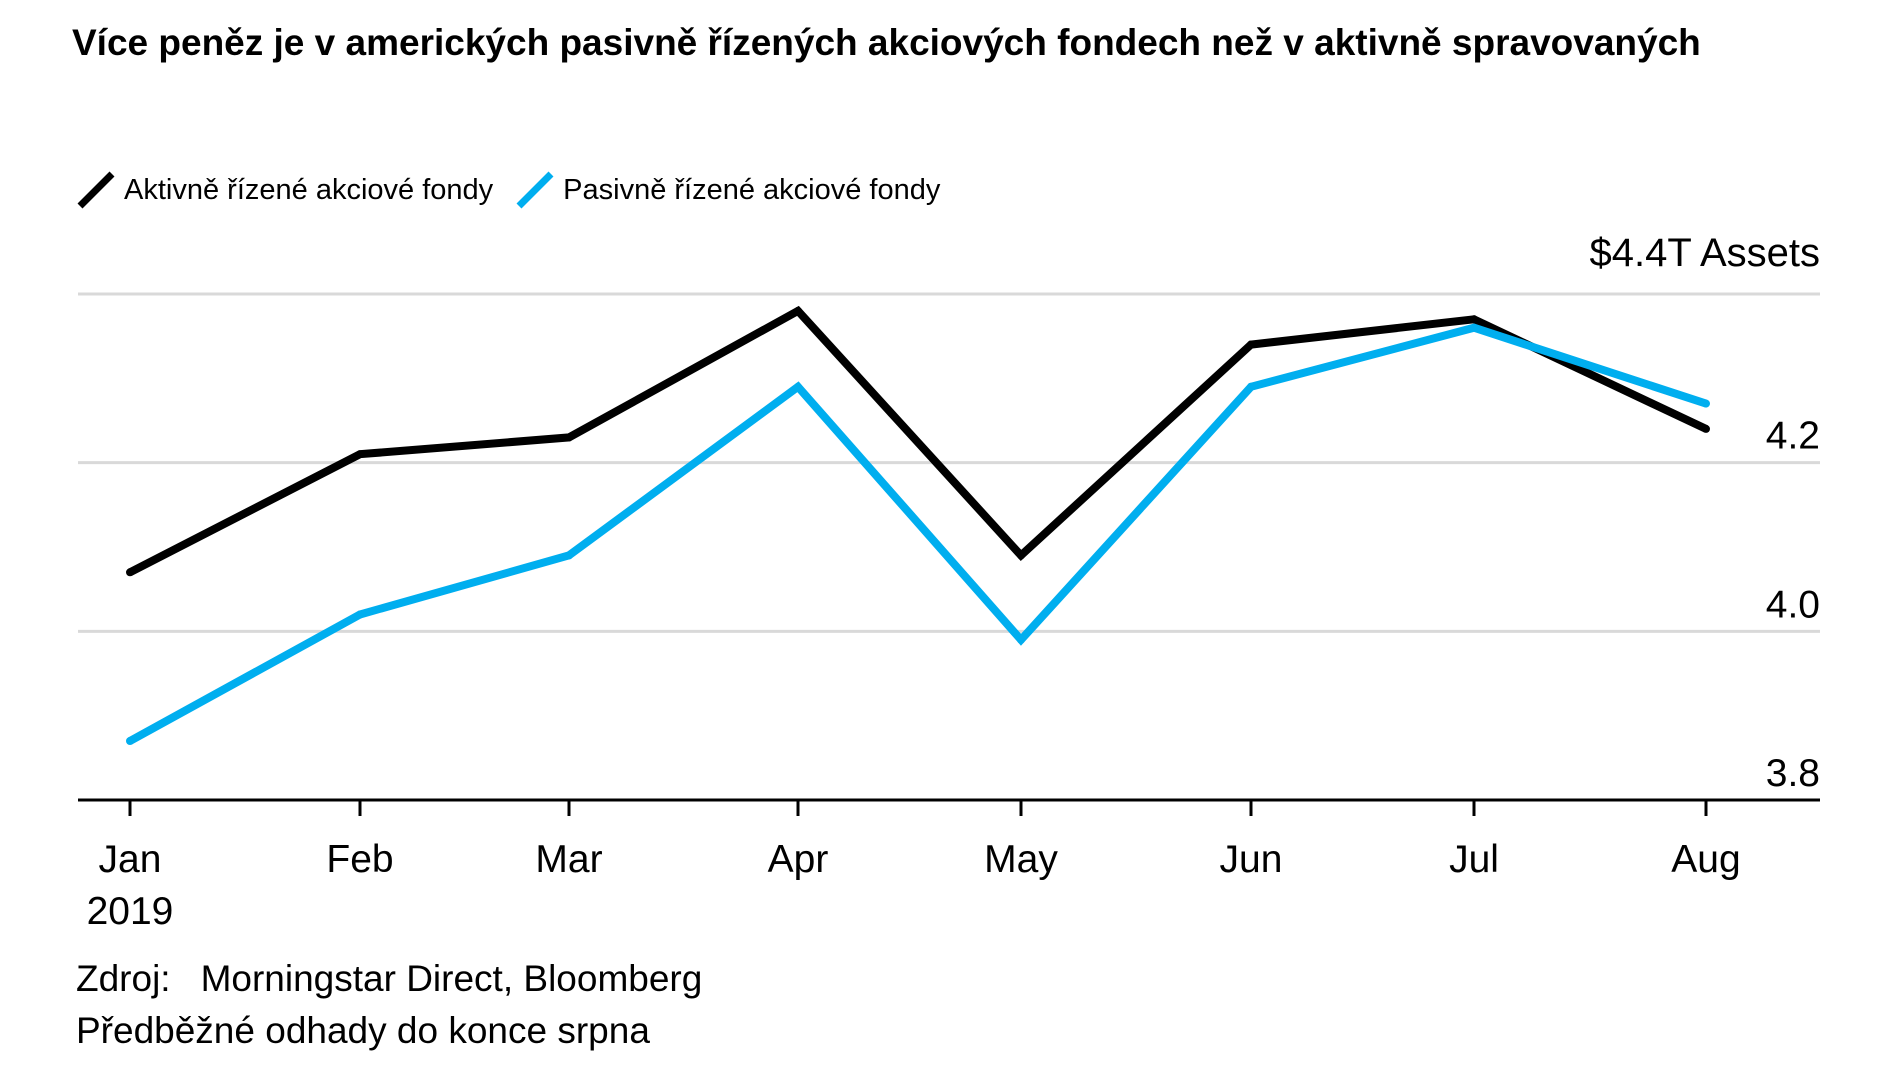  What do you see at coordinates (1793, 773) in the screenshot?
I see `y-tick-label: 3.8` at bounding box center [1793, 773].